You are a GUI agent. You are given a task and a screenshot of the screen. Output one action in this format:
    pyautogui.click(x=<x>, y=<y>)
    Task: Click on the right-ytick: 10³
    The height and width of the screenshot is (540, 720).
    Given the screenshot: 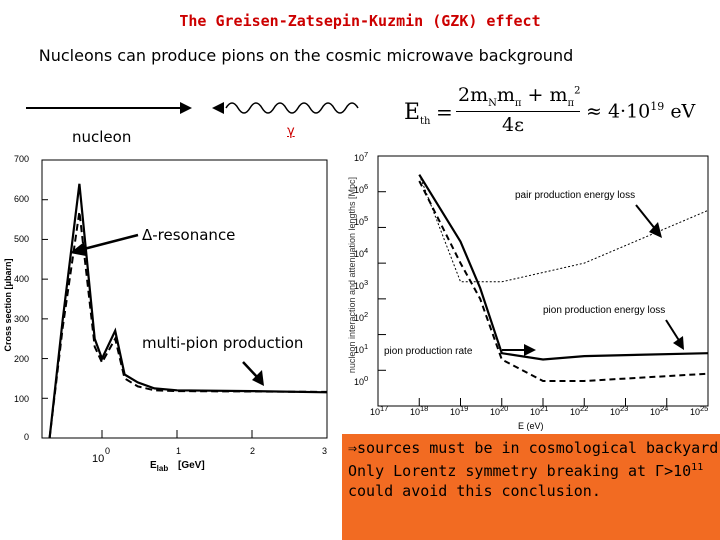 What is the action you would take?
    pyautogui.click(x=361, y=284)
    